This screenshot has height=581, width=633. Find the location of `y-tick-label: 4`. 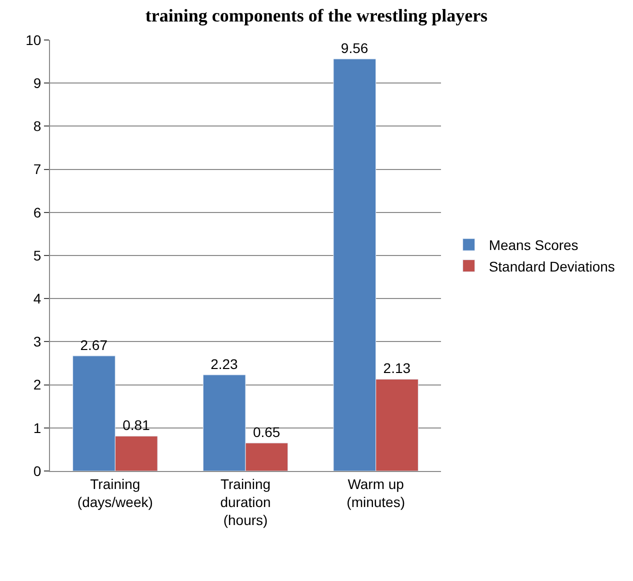

y-tick-label: 4 is located at coordinates (37, 298).